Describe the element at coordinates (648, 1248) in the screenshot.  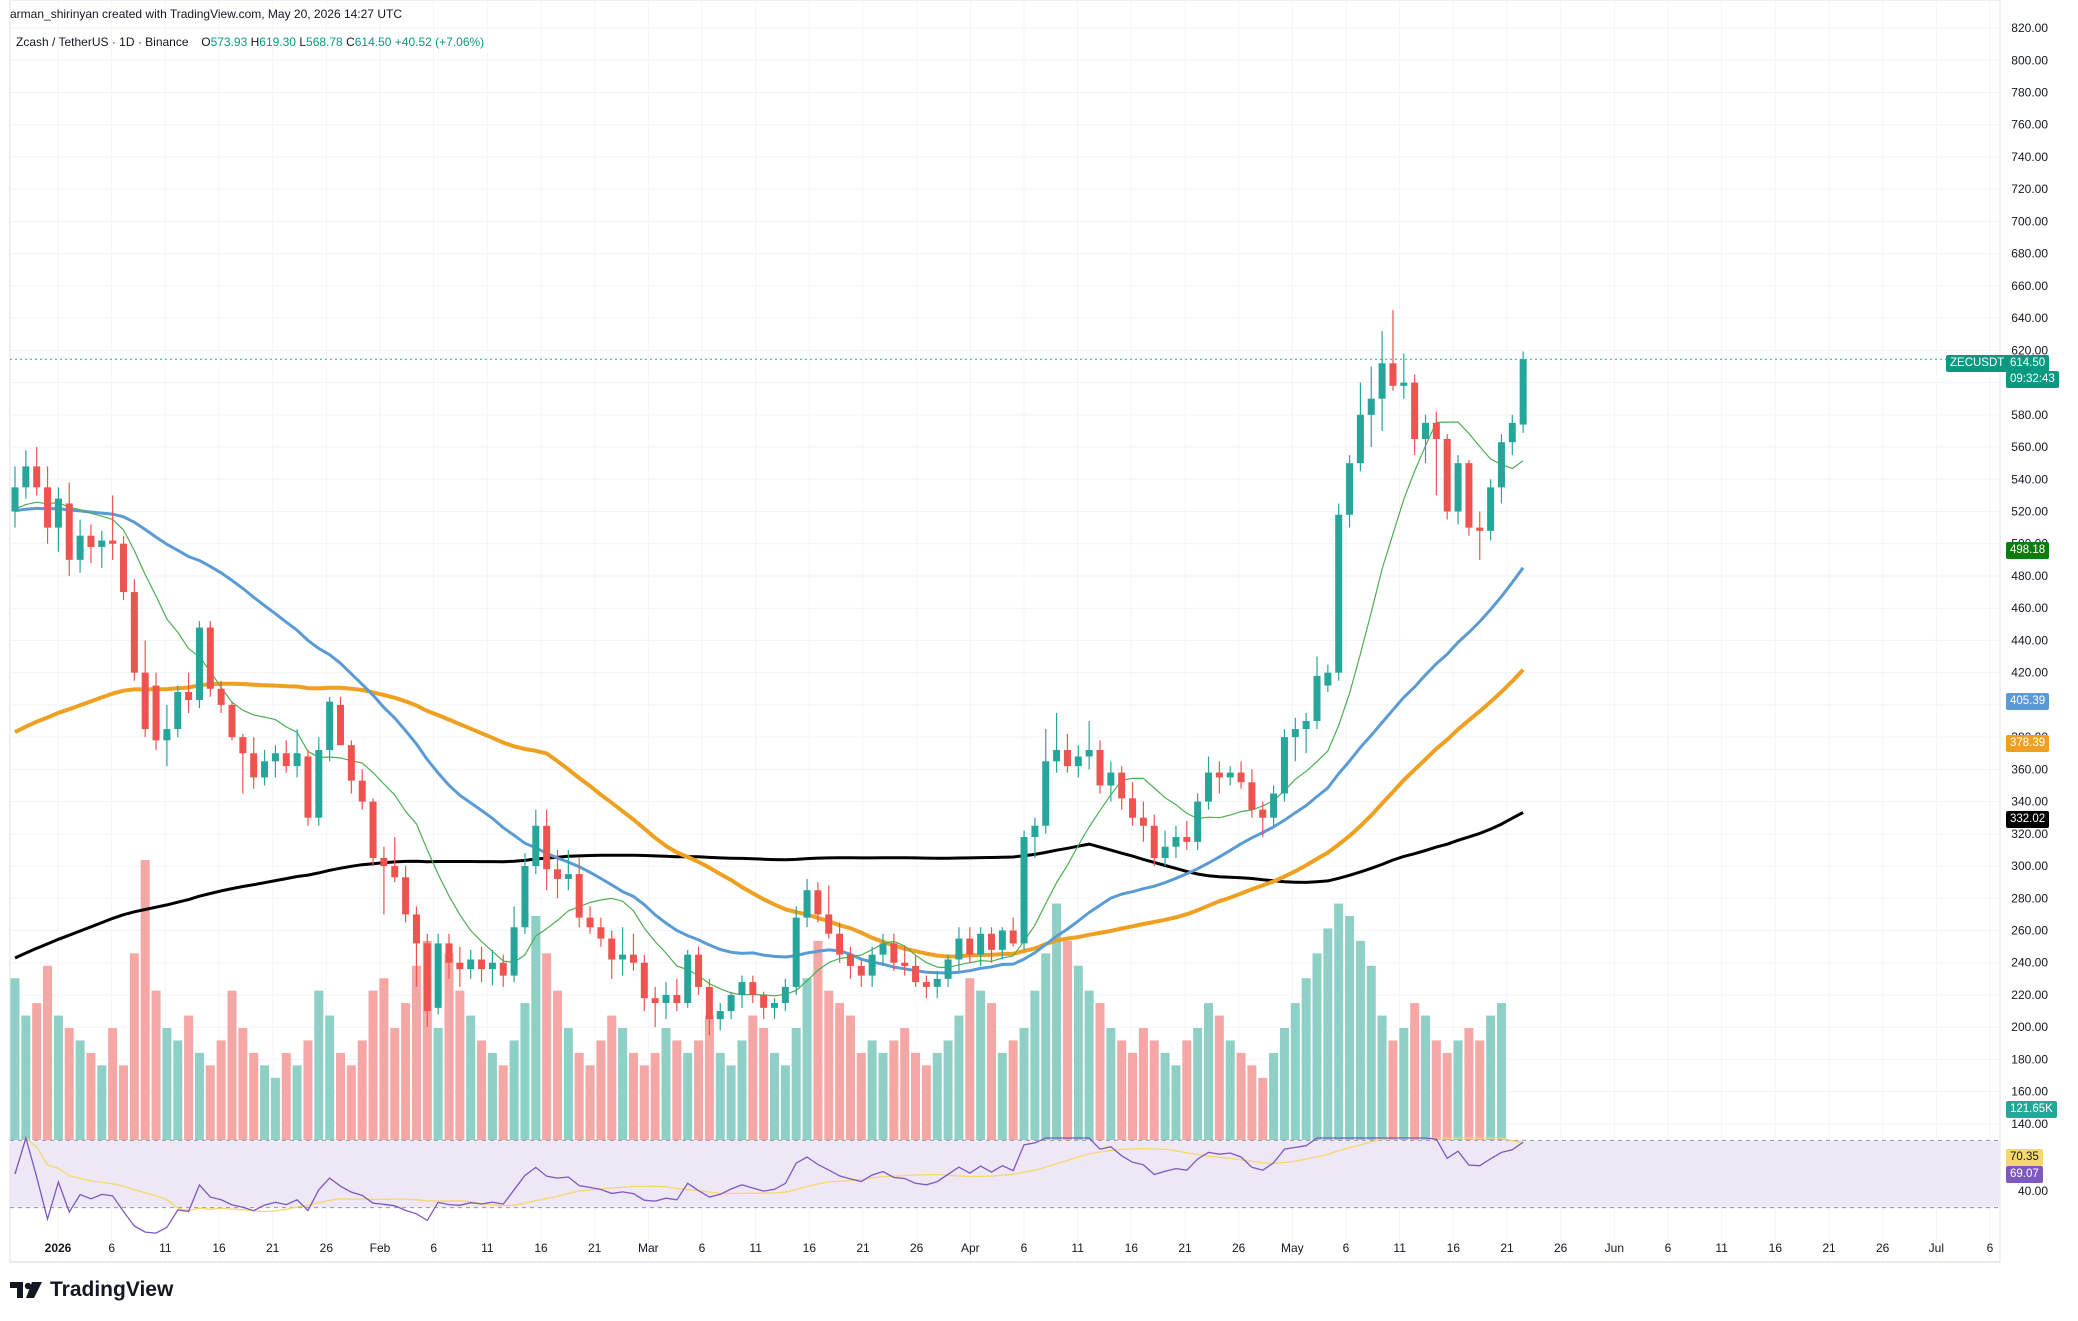
I see `time-tick-label: Mar` at that location.